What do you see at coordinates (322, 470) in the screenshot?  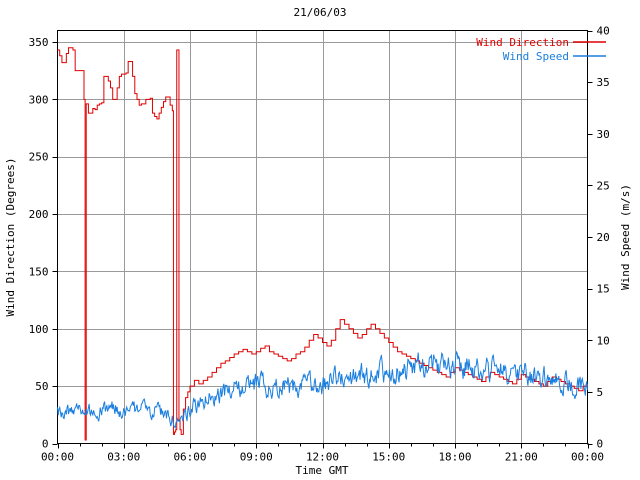 I see `x-axis-title: Time GMT` at bounding box center [322, 470].